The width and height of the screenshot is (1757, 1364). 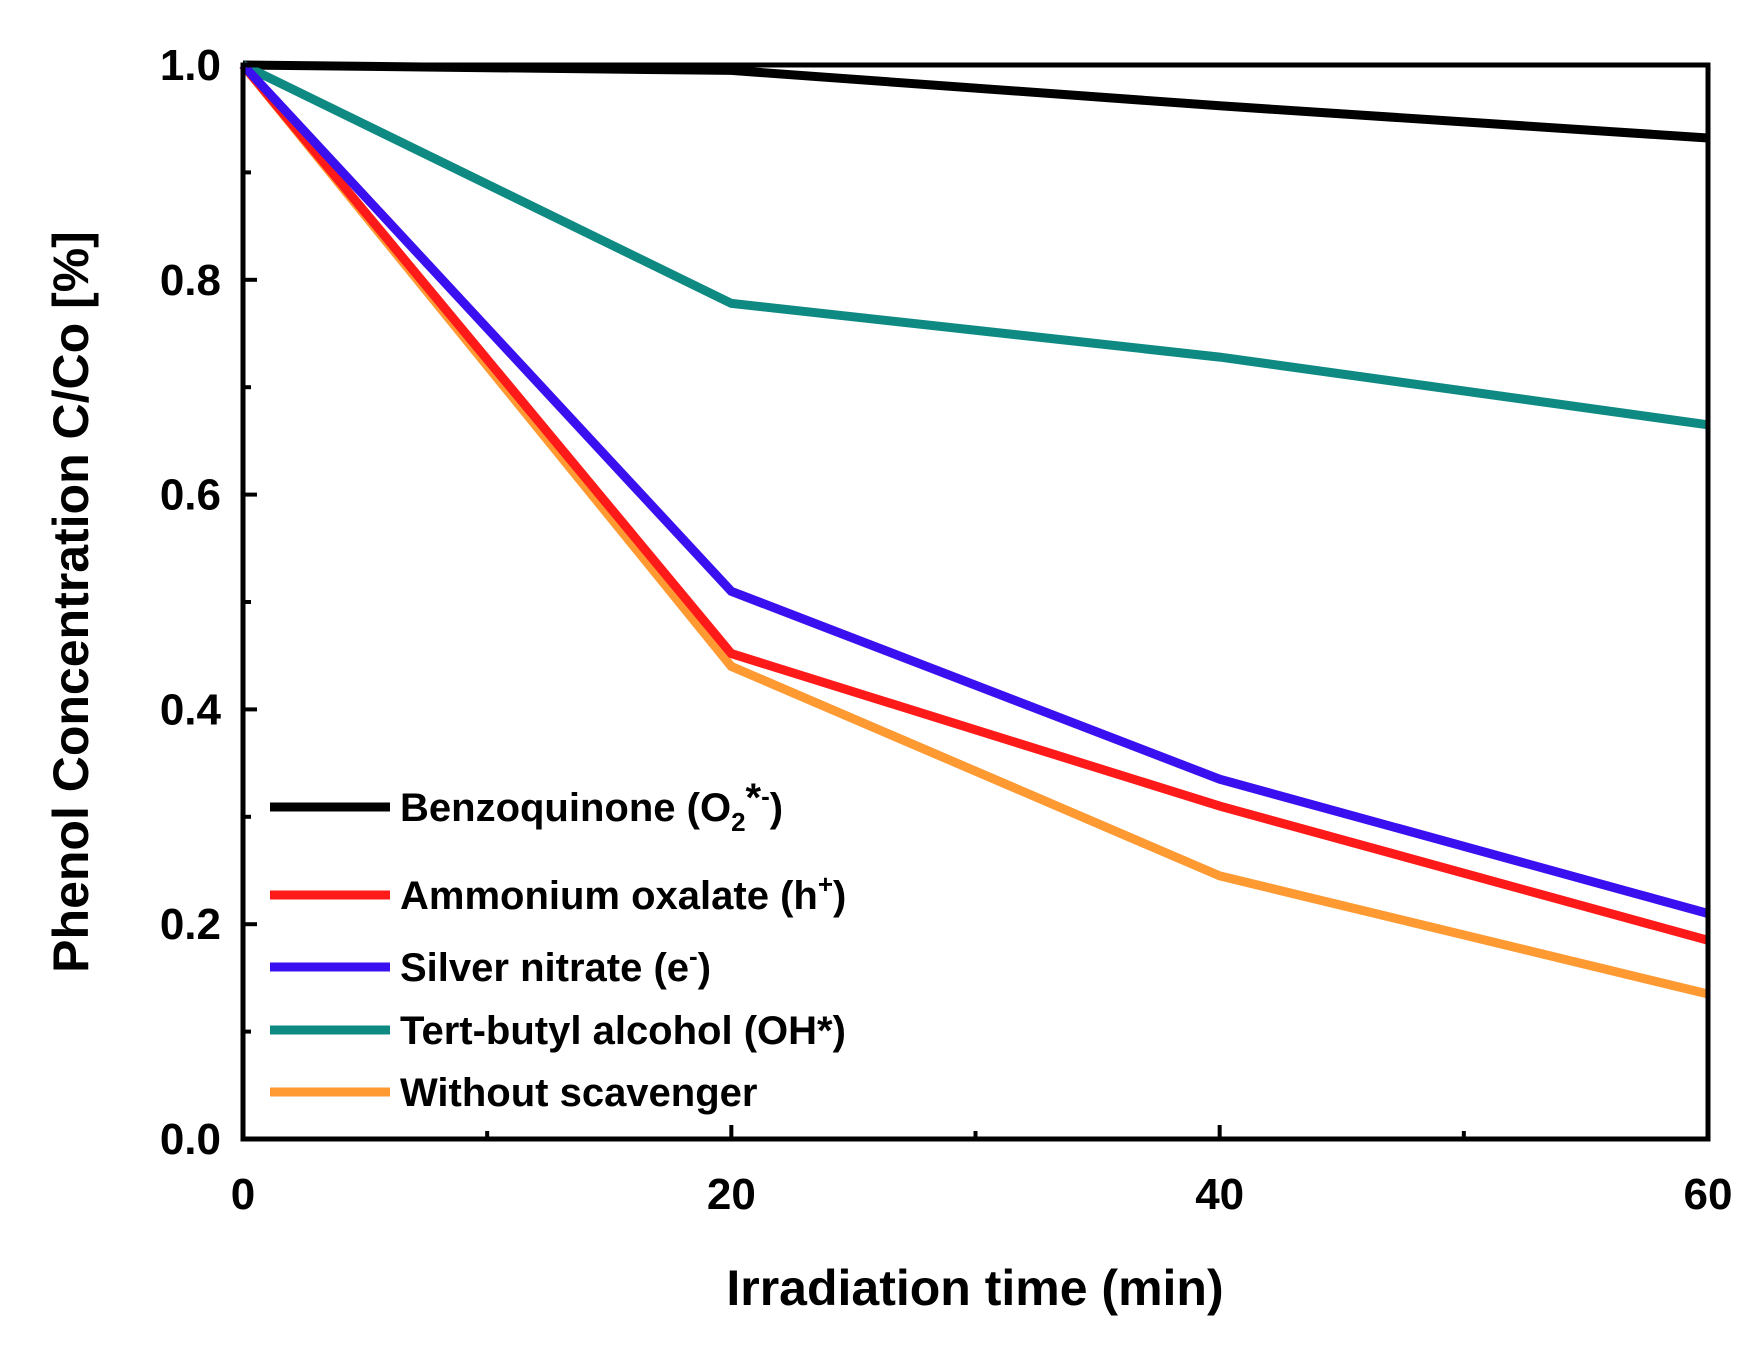 What do you see at coordinates (731, 1194) in the screenshot?
I see `x-tick-label: 20` at bounding box center [731, 1194].